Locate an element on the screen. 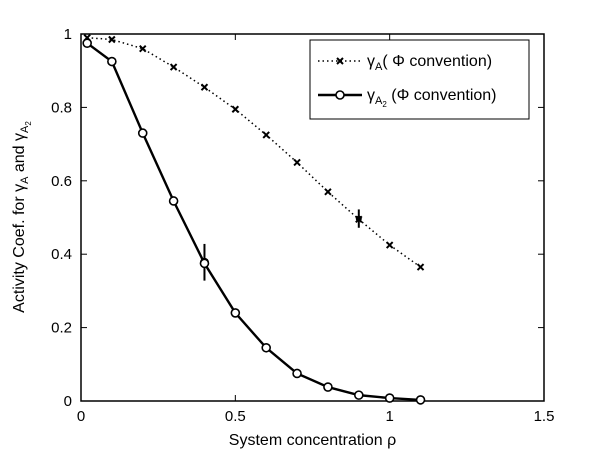 The height and width of the screenshot is (451, 599). y-tick-label: 0.4 is located at coordinates (61, 254).